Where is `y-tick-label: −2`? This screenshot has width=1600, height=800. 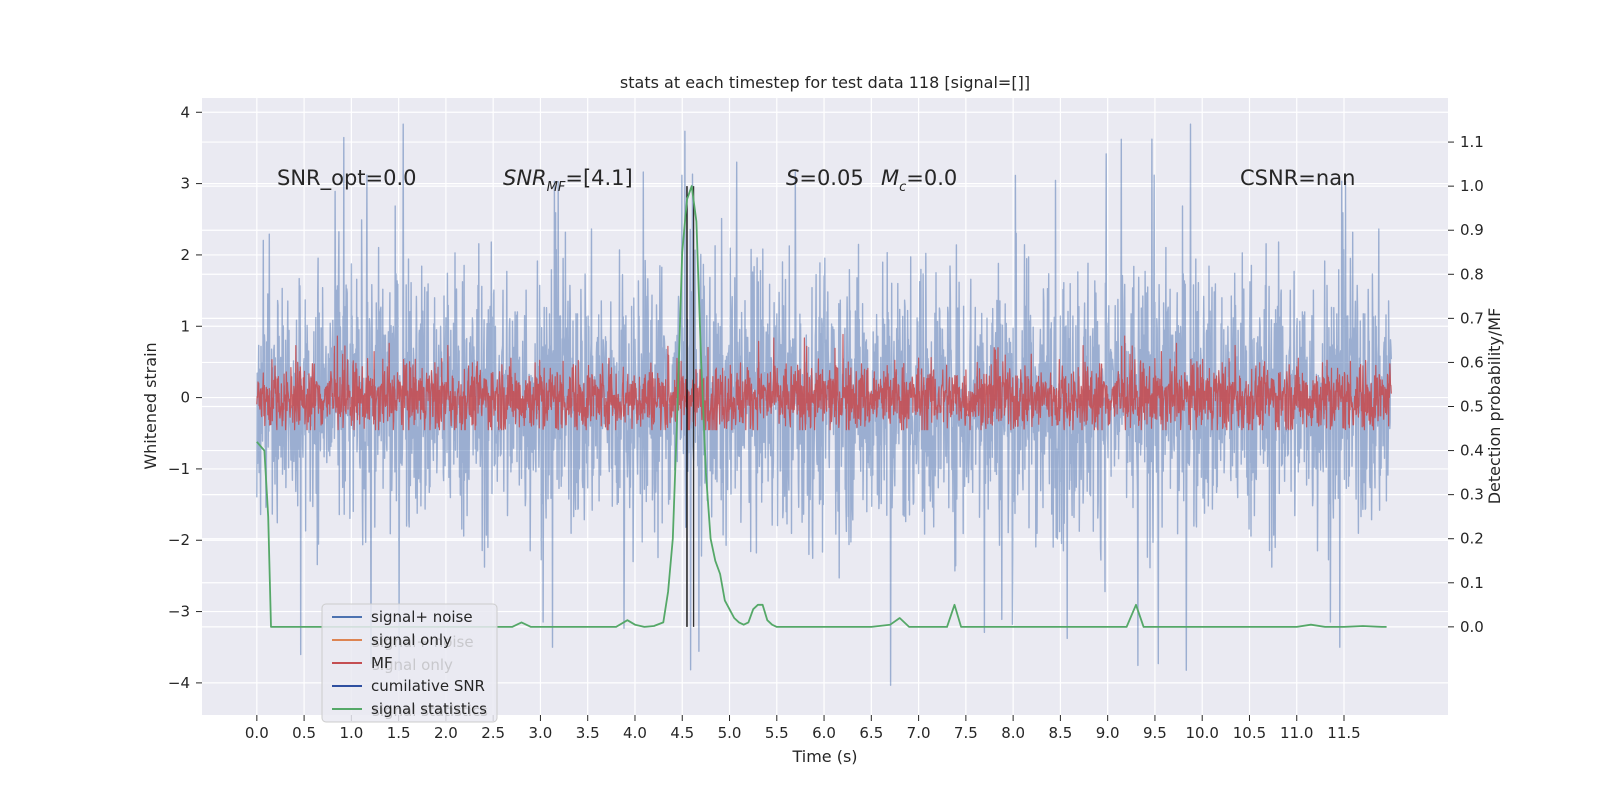 y-tick-label: −2 is located at coordinates (179, 540).